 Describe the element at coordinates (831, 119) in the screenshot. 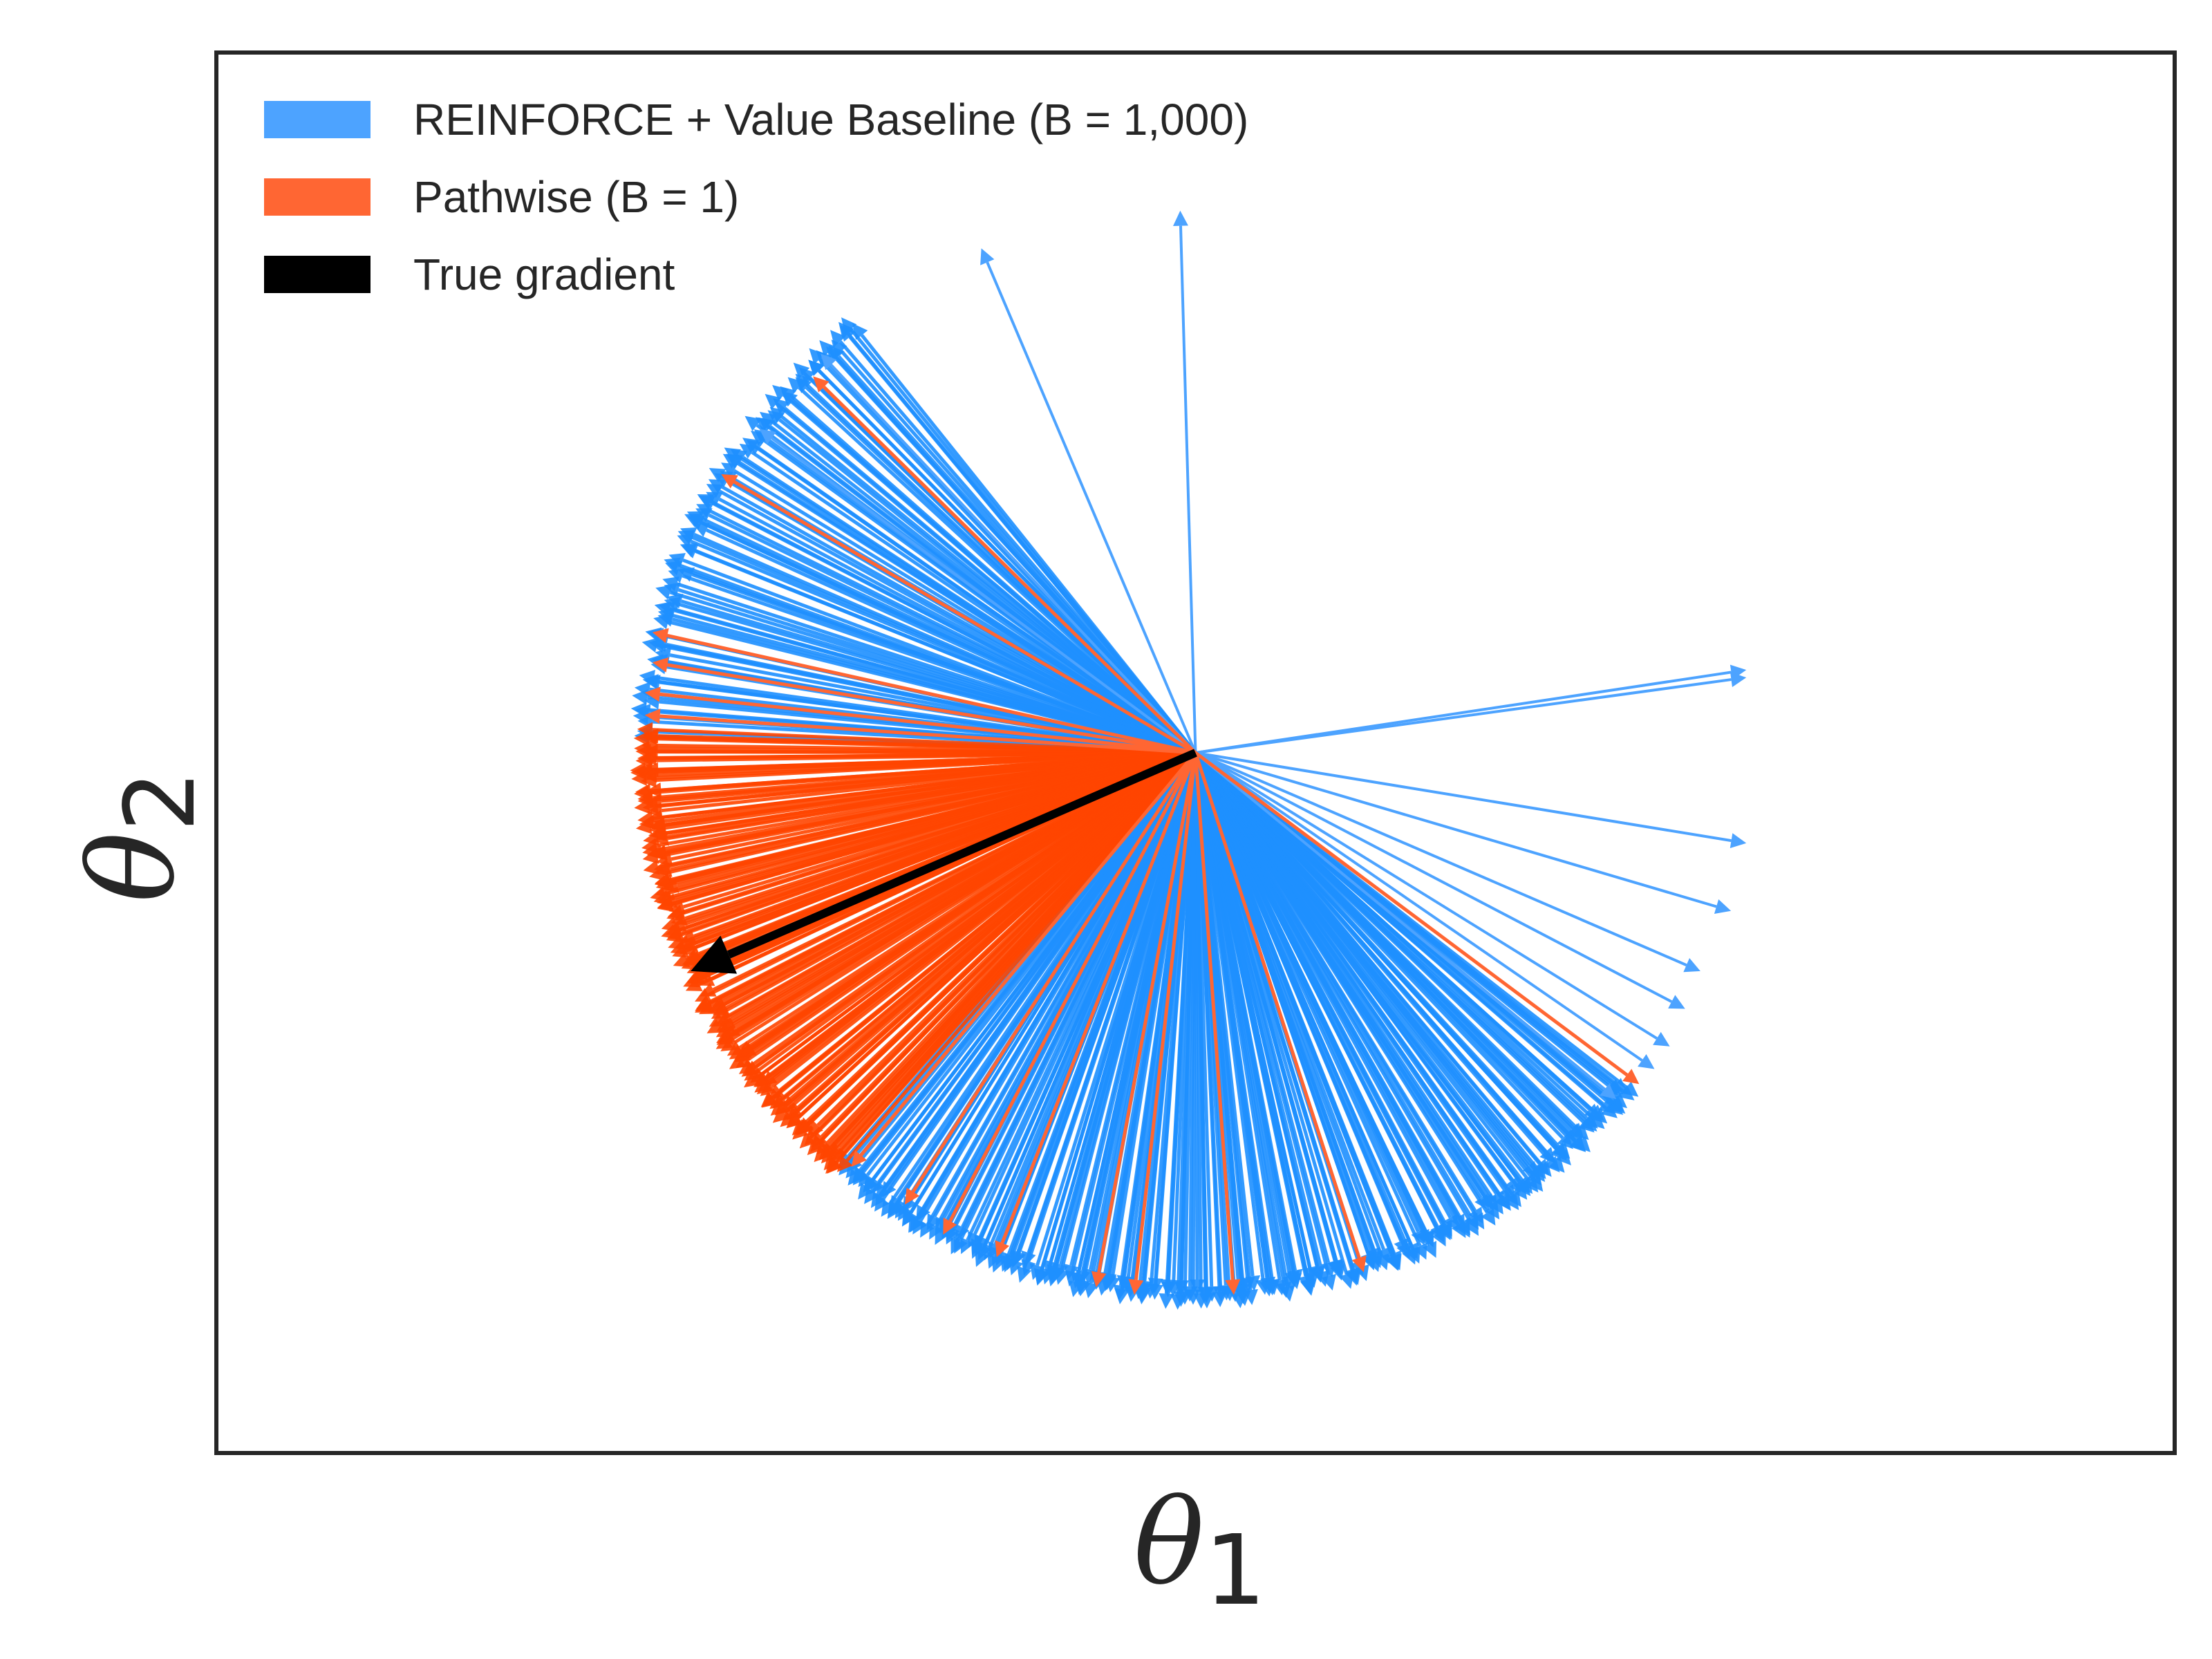

I see `legend-label-reinforce: REINFORCE + Value Baseline (B = 1,000)` at that location.